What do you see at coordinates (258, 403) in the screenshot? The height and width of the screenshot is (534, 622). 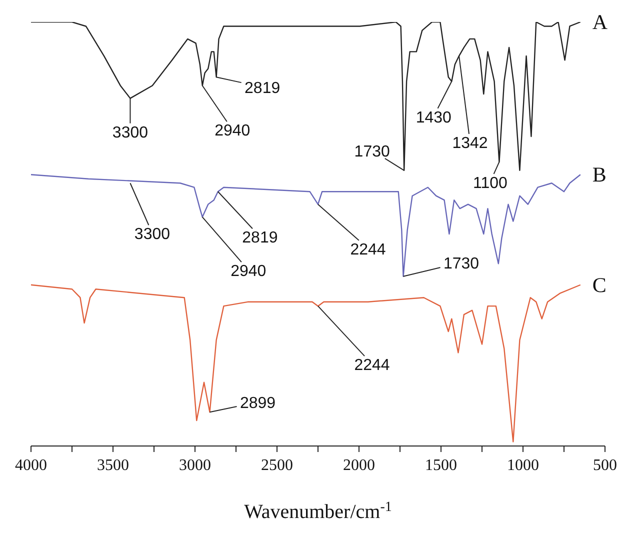 I see `annotation: 2899` at bounding box center [258, 403].